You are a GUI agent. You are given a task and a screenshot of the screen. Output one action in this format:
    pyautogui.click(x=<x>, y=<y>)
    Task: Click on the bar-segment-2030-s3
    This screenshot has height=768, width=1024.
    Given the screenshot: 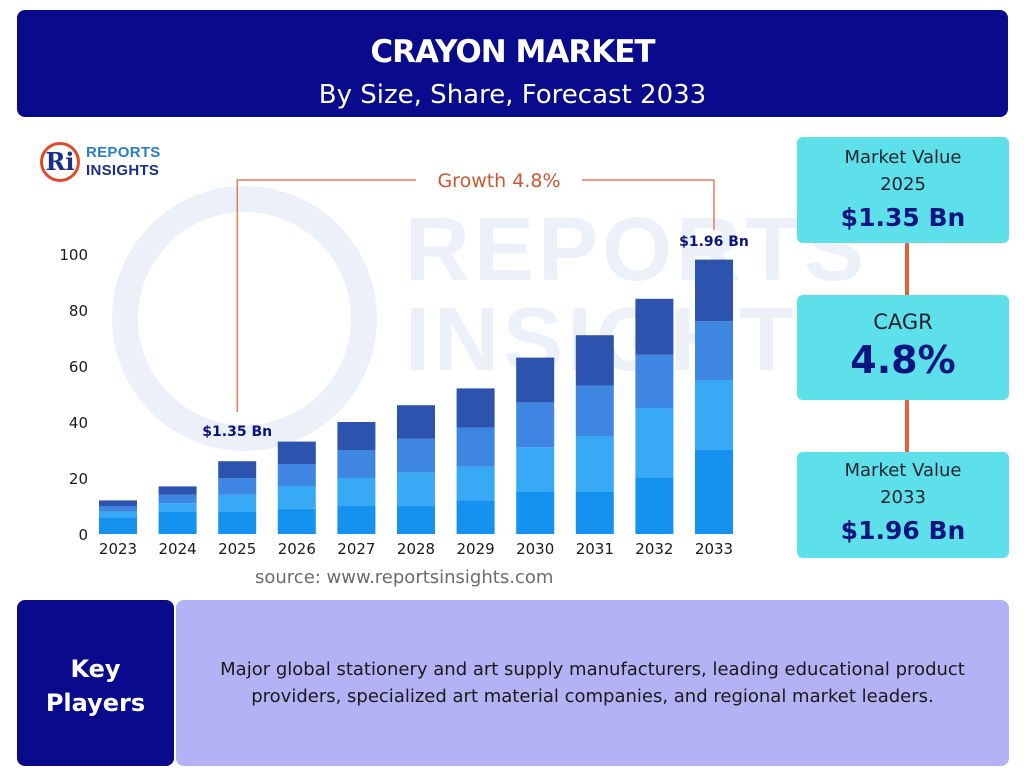 What is the action you would take?
    pyautogui.click(x=535, y=425)
    